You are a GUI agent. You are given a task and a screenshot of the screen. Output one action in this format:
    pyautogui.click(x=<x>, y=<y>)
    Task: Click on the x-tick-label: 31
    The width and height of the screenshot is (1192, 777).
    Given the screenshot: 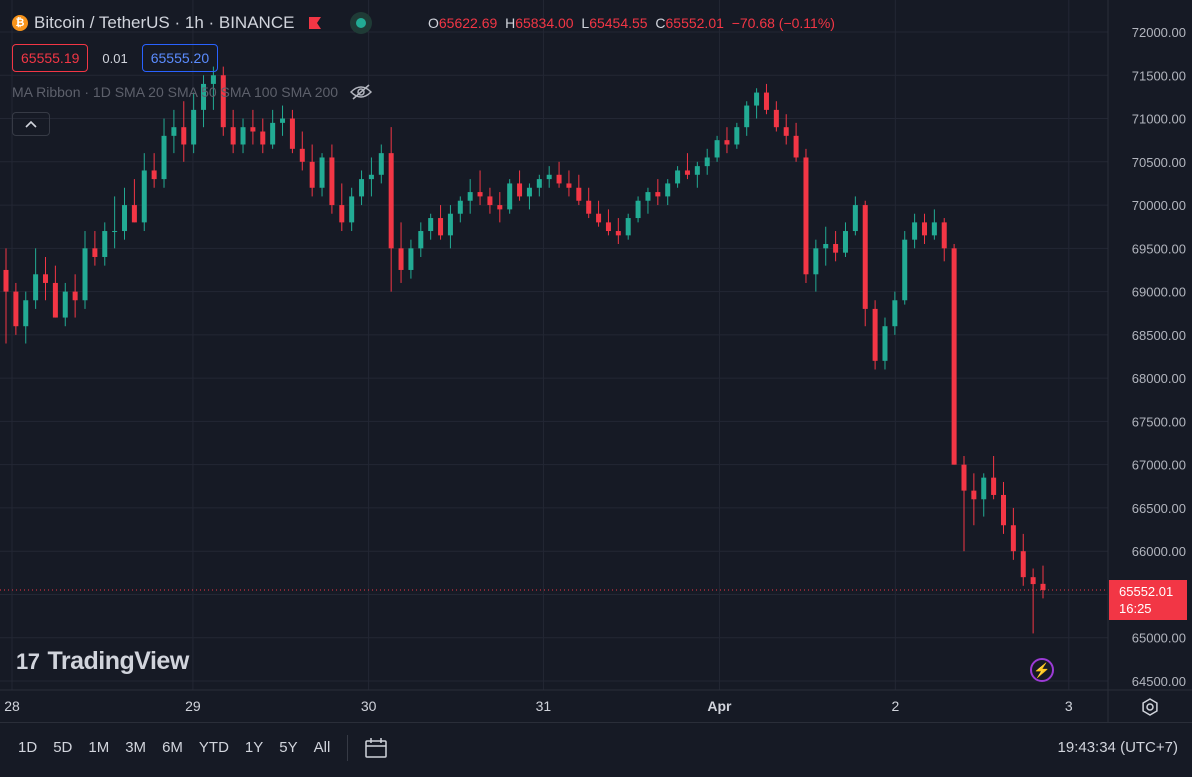 What is the action you would take?
    pyautogui.click(x=544, y=706)
    